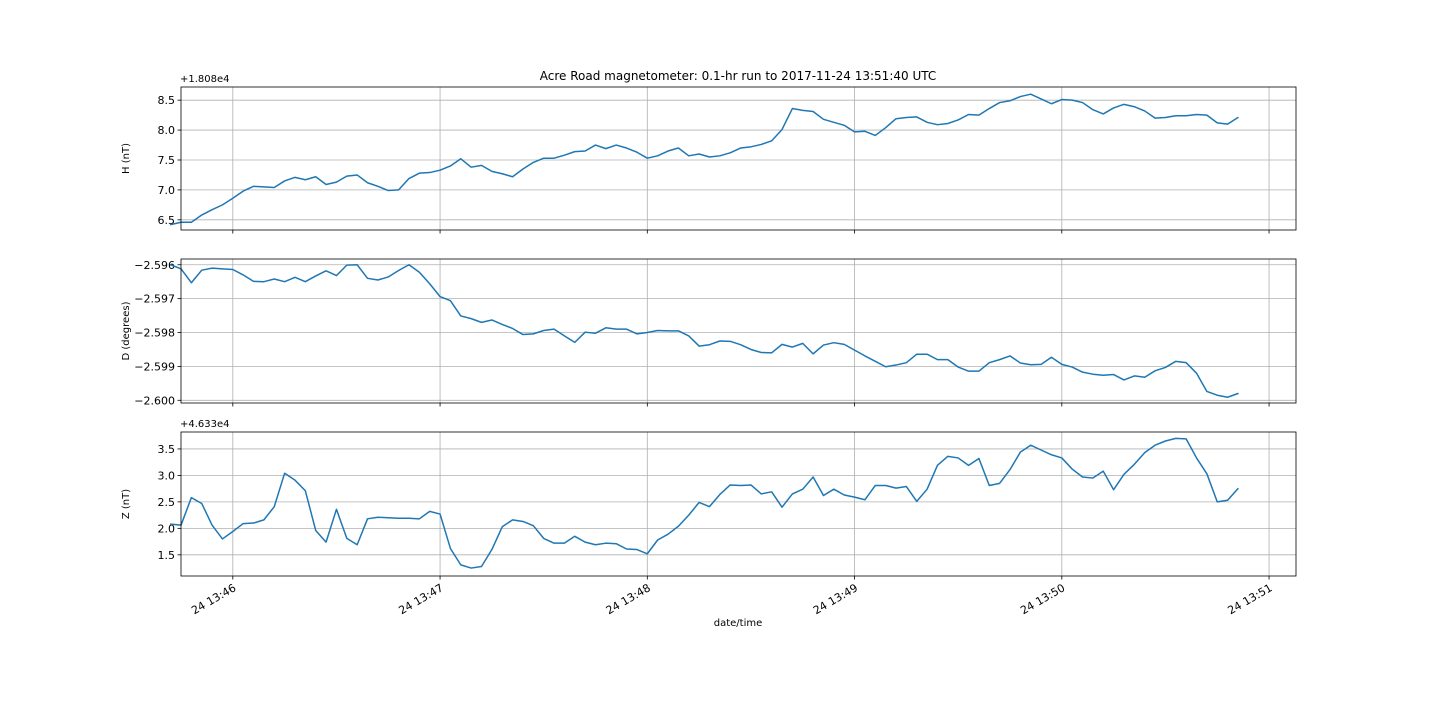  What do you see at coordinates (167, 220) in the screenshot?
I see `y-tick-label: 6.5` at bounding box center [167, 220].